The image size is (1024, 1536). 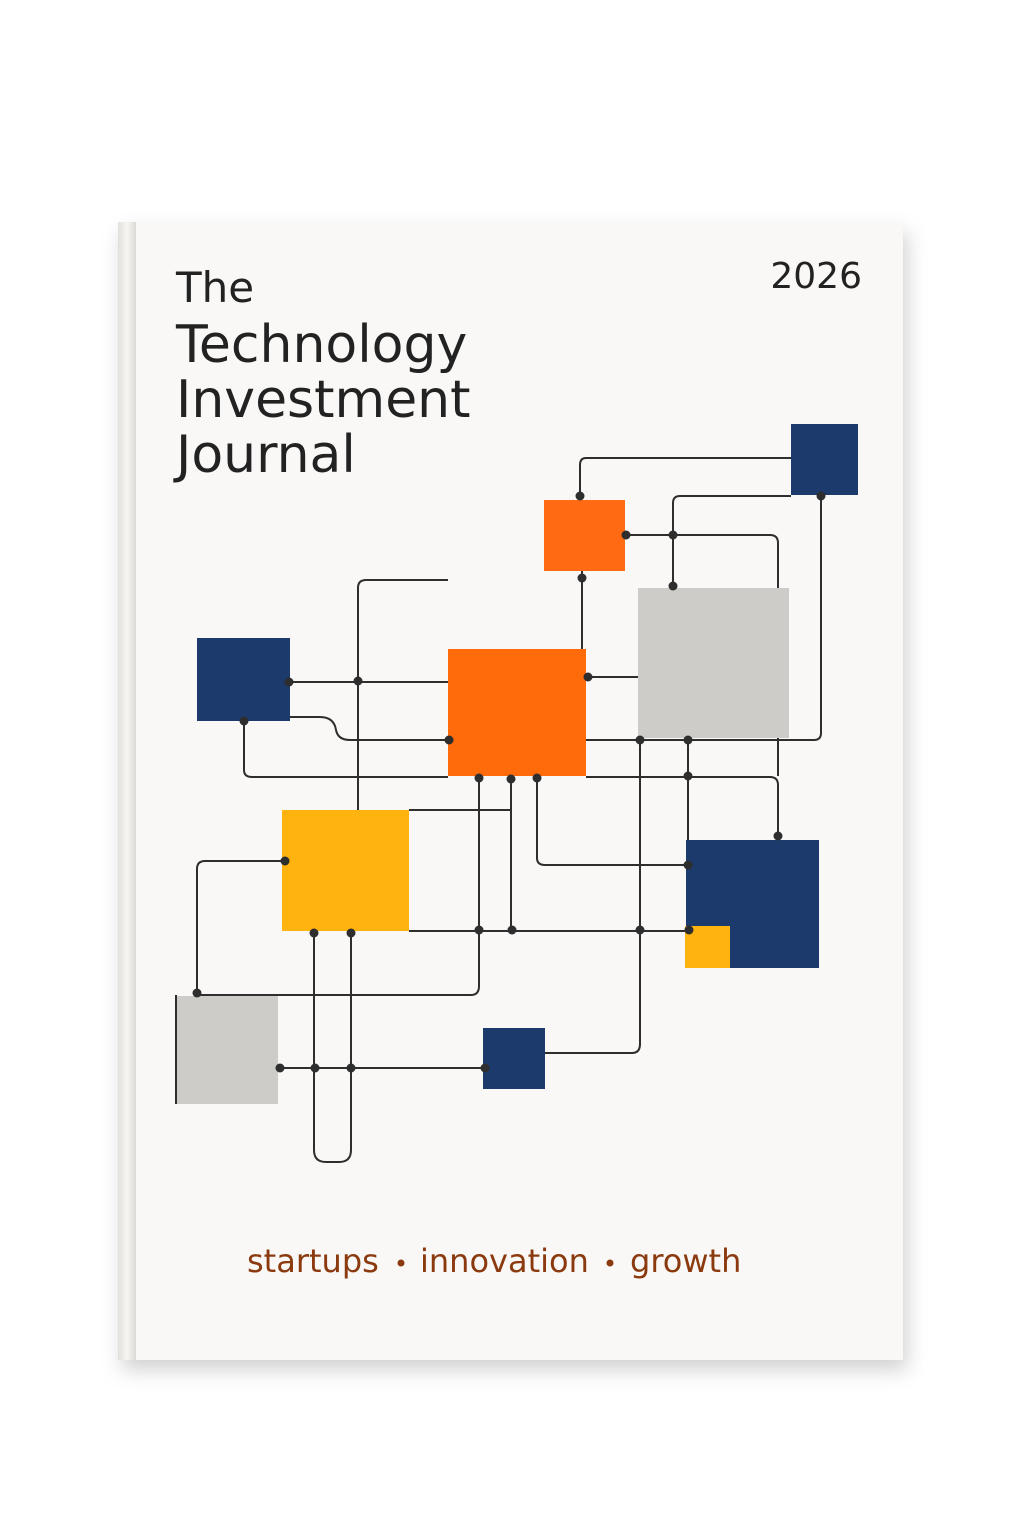 What do you see at coordinates (685, 1261) in the screenshot?
I see `tagline-word: growth` at bounding box center [685, 1261].